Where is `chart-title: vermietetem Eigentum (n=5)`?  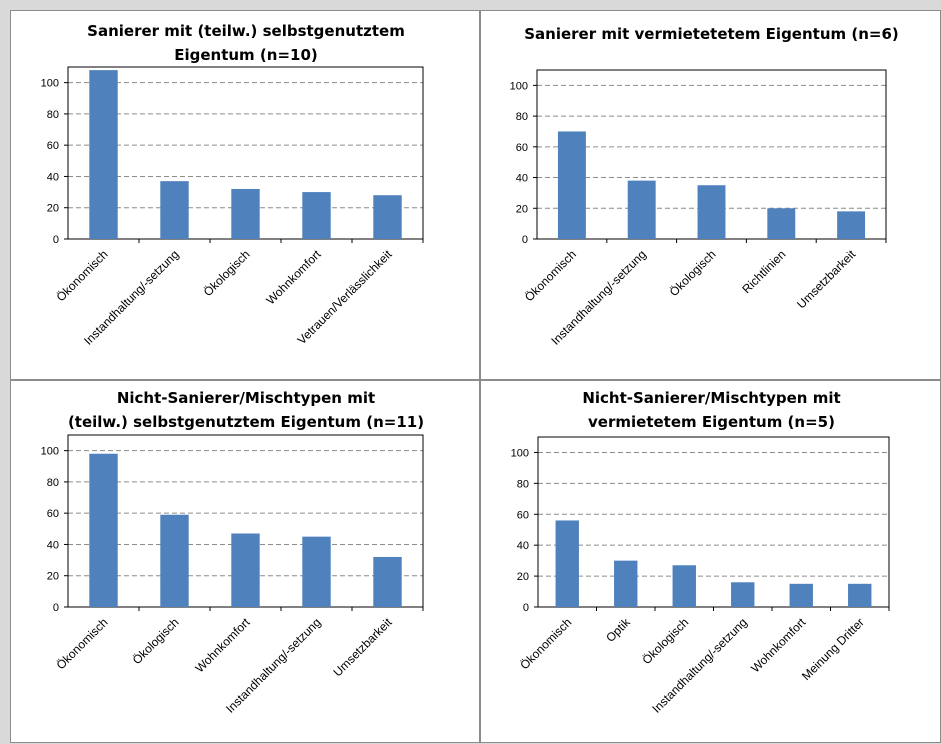 chart-title: vermietetem Eigentum (n=5) is located at coordinates (711, 422).